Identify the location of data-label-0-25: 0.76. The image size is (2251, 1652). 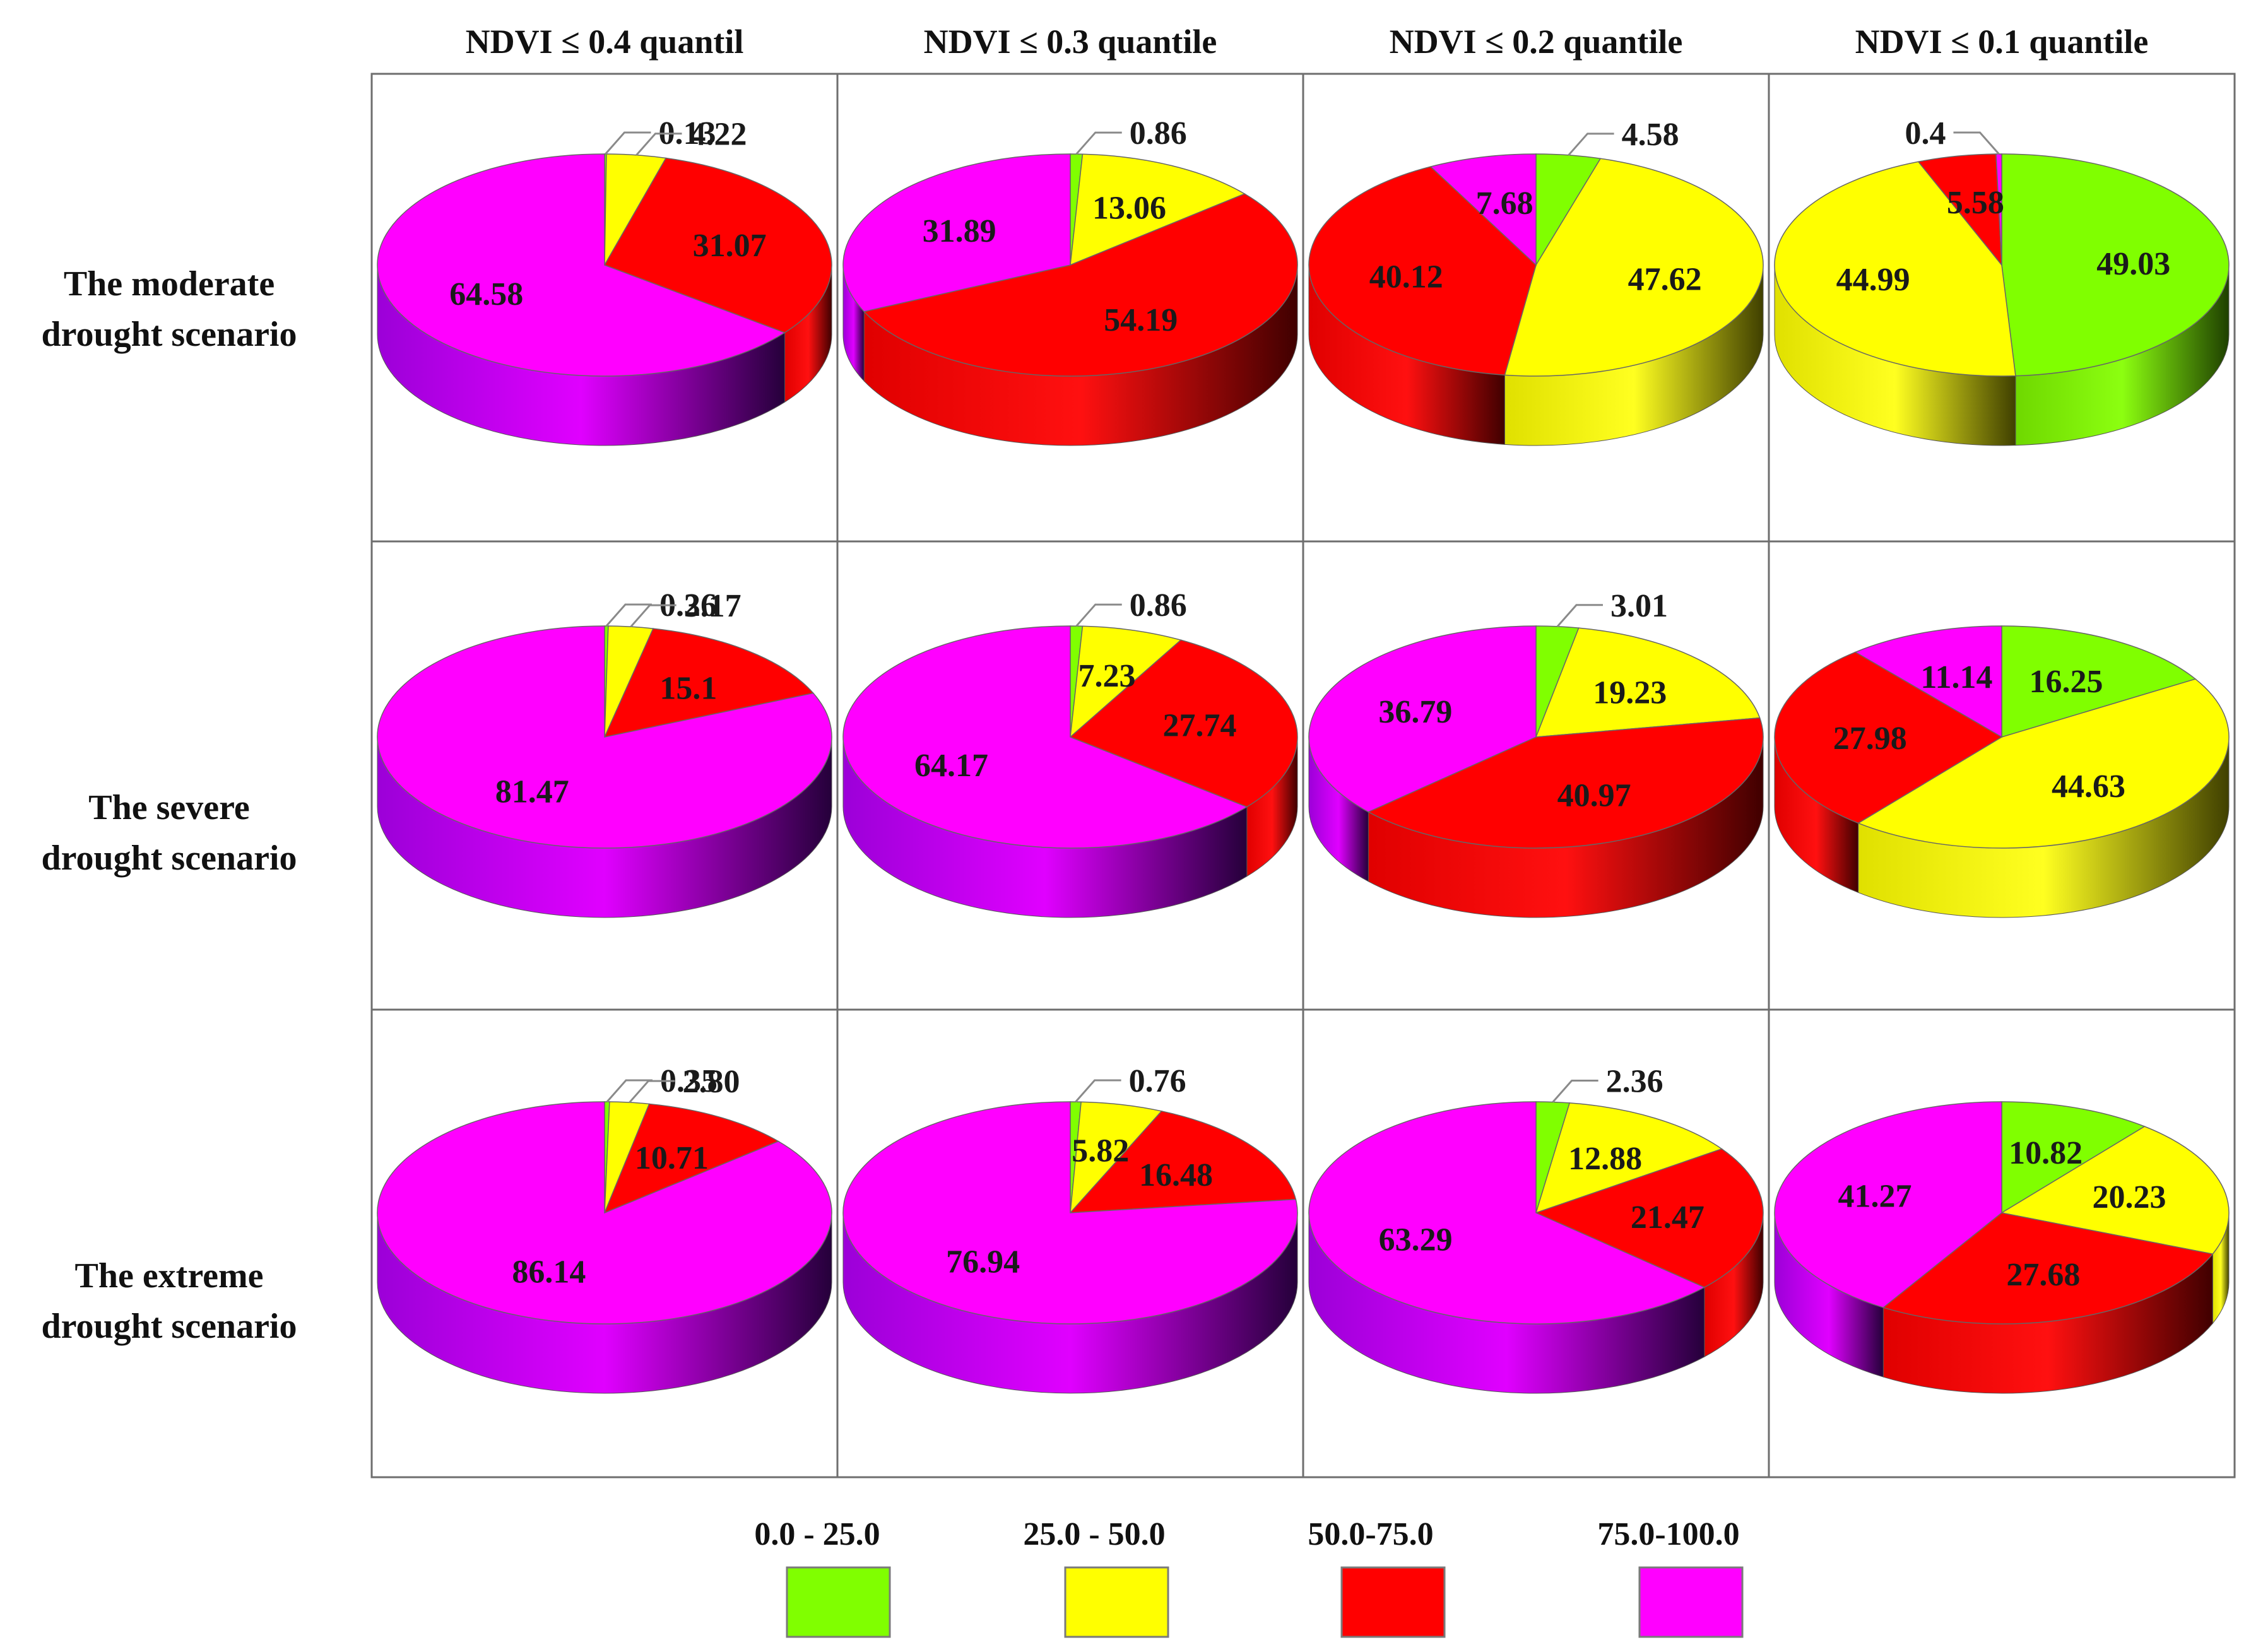
(1157, 1081).